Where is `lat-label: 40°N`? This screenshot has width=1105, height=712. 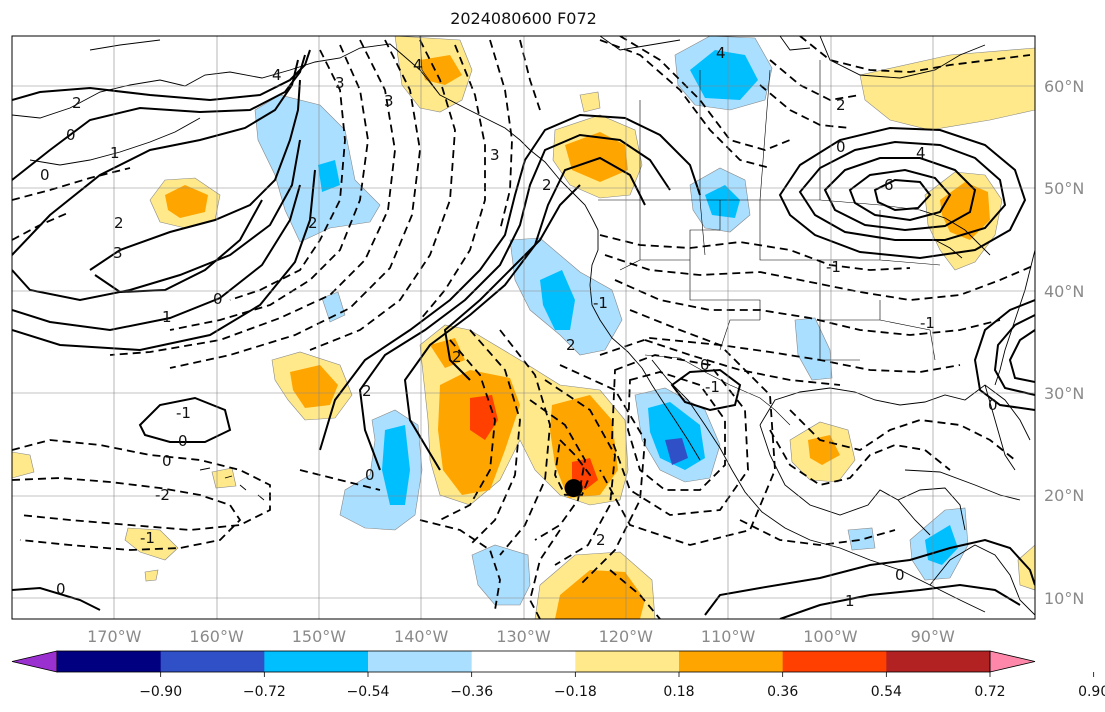
lat-label: 40°N is located at coordinates (1064, 291).